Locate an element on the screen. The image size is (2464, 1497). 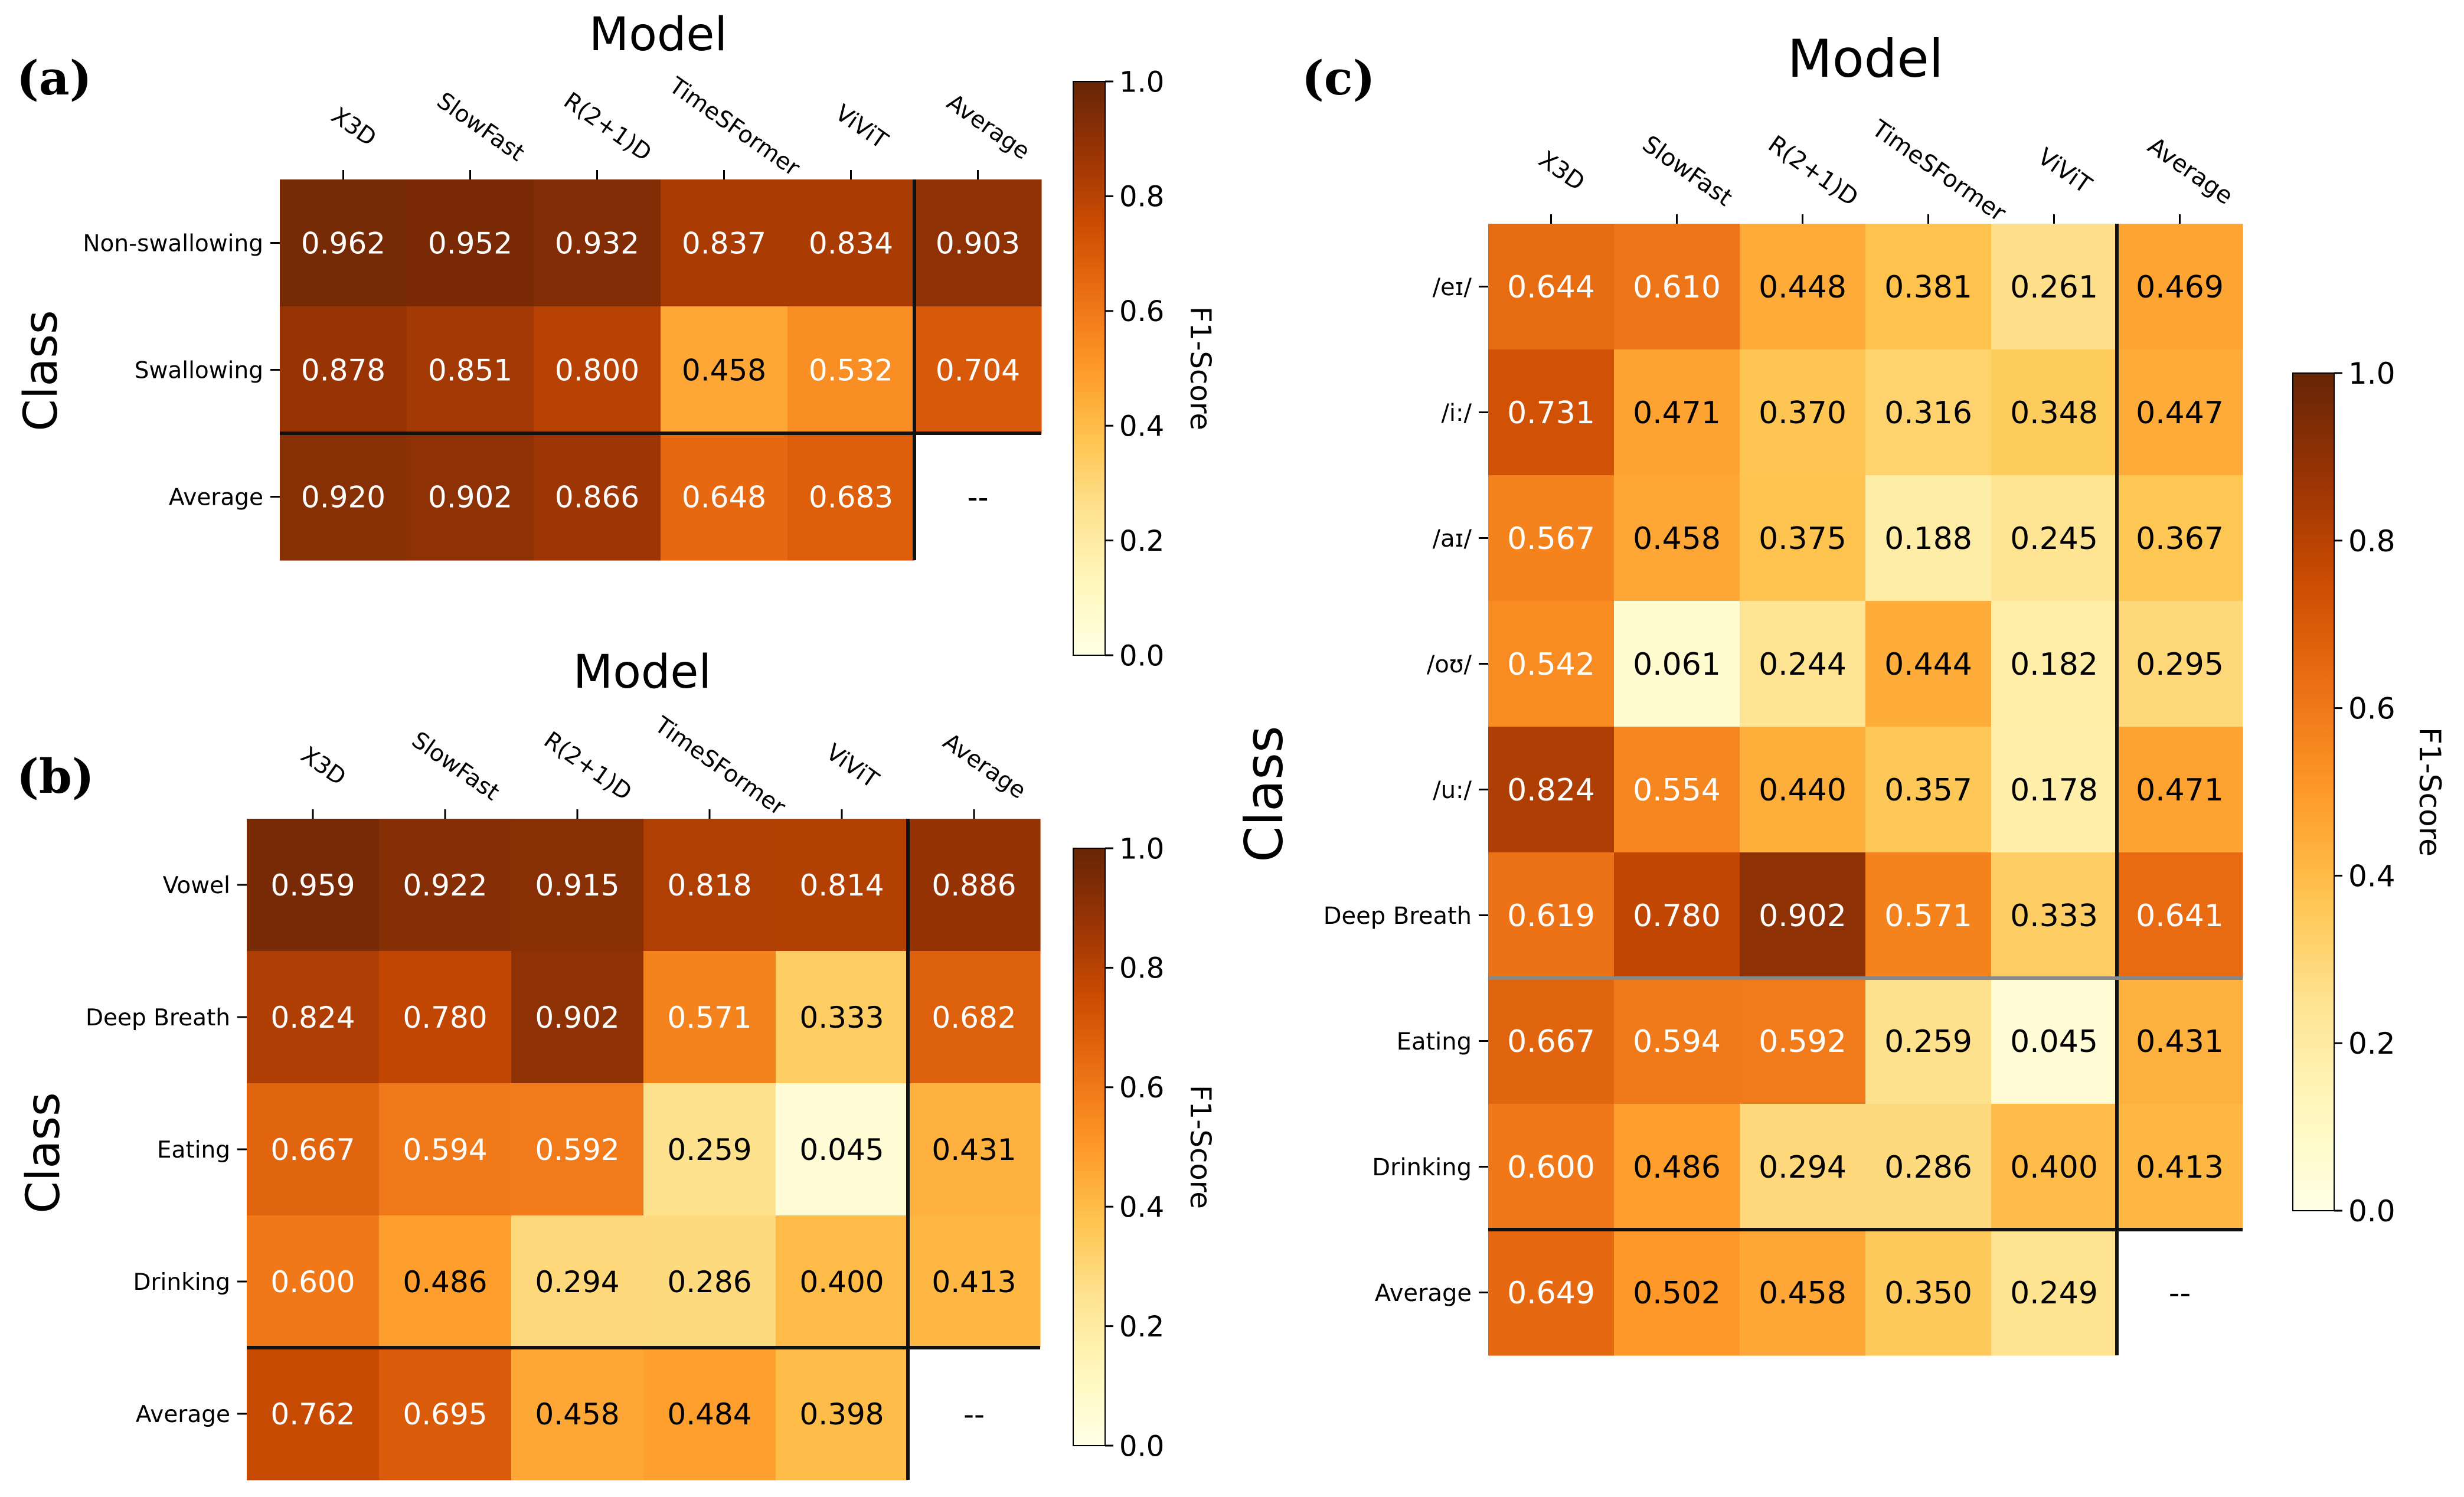
cell-value-label: 0.922 is located at coordinates (445, 885).